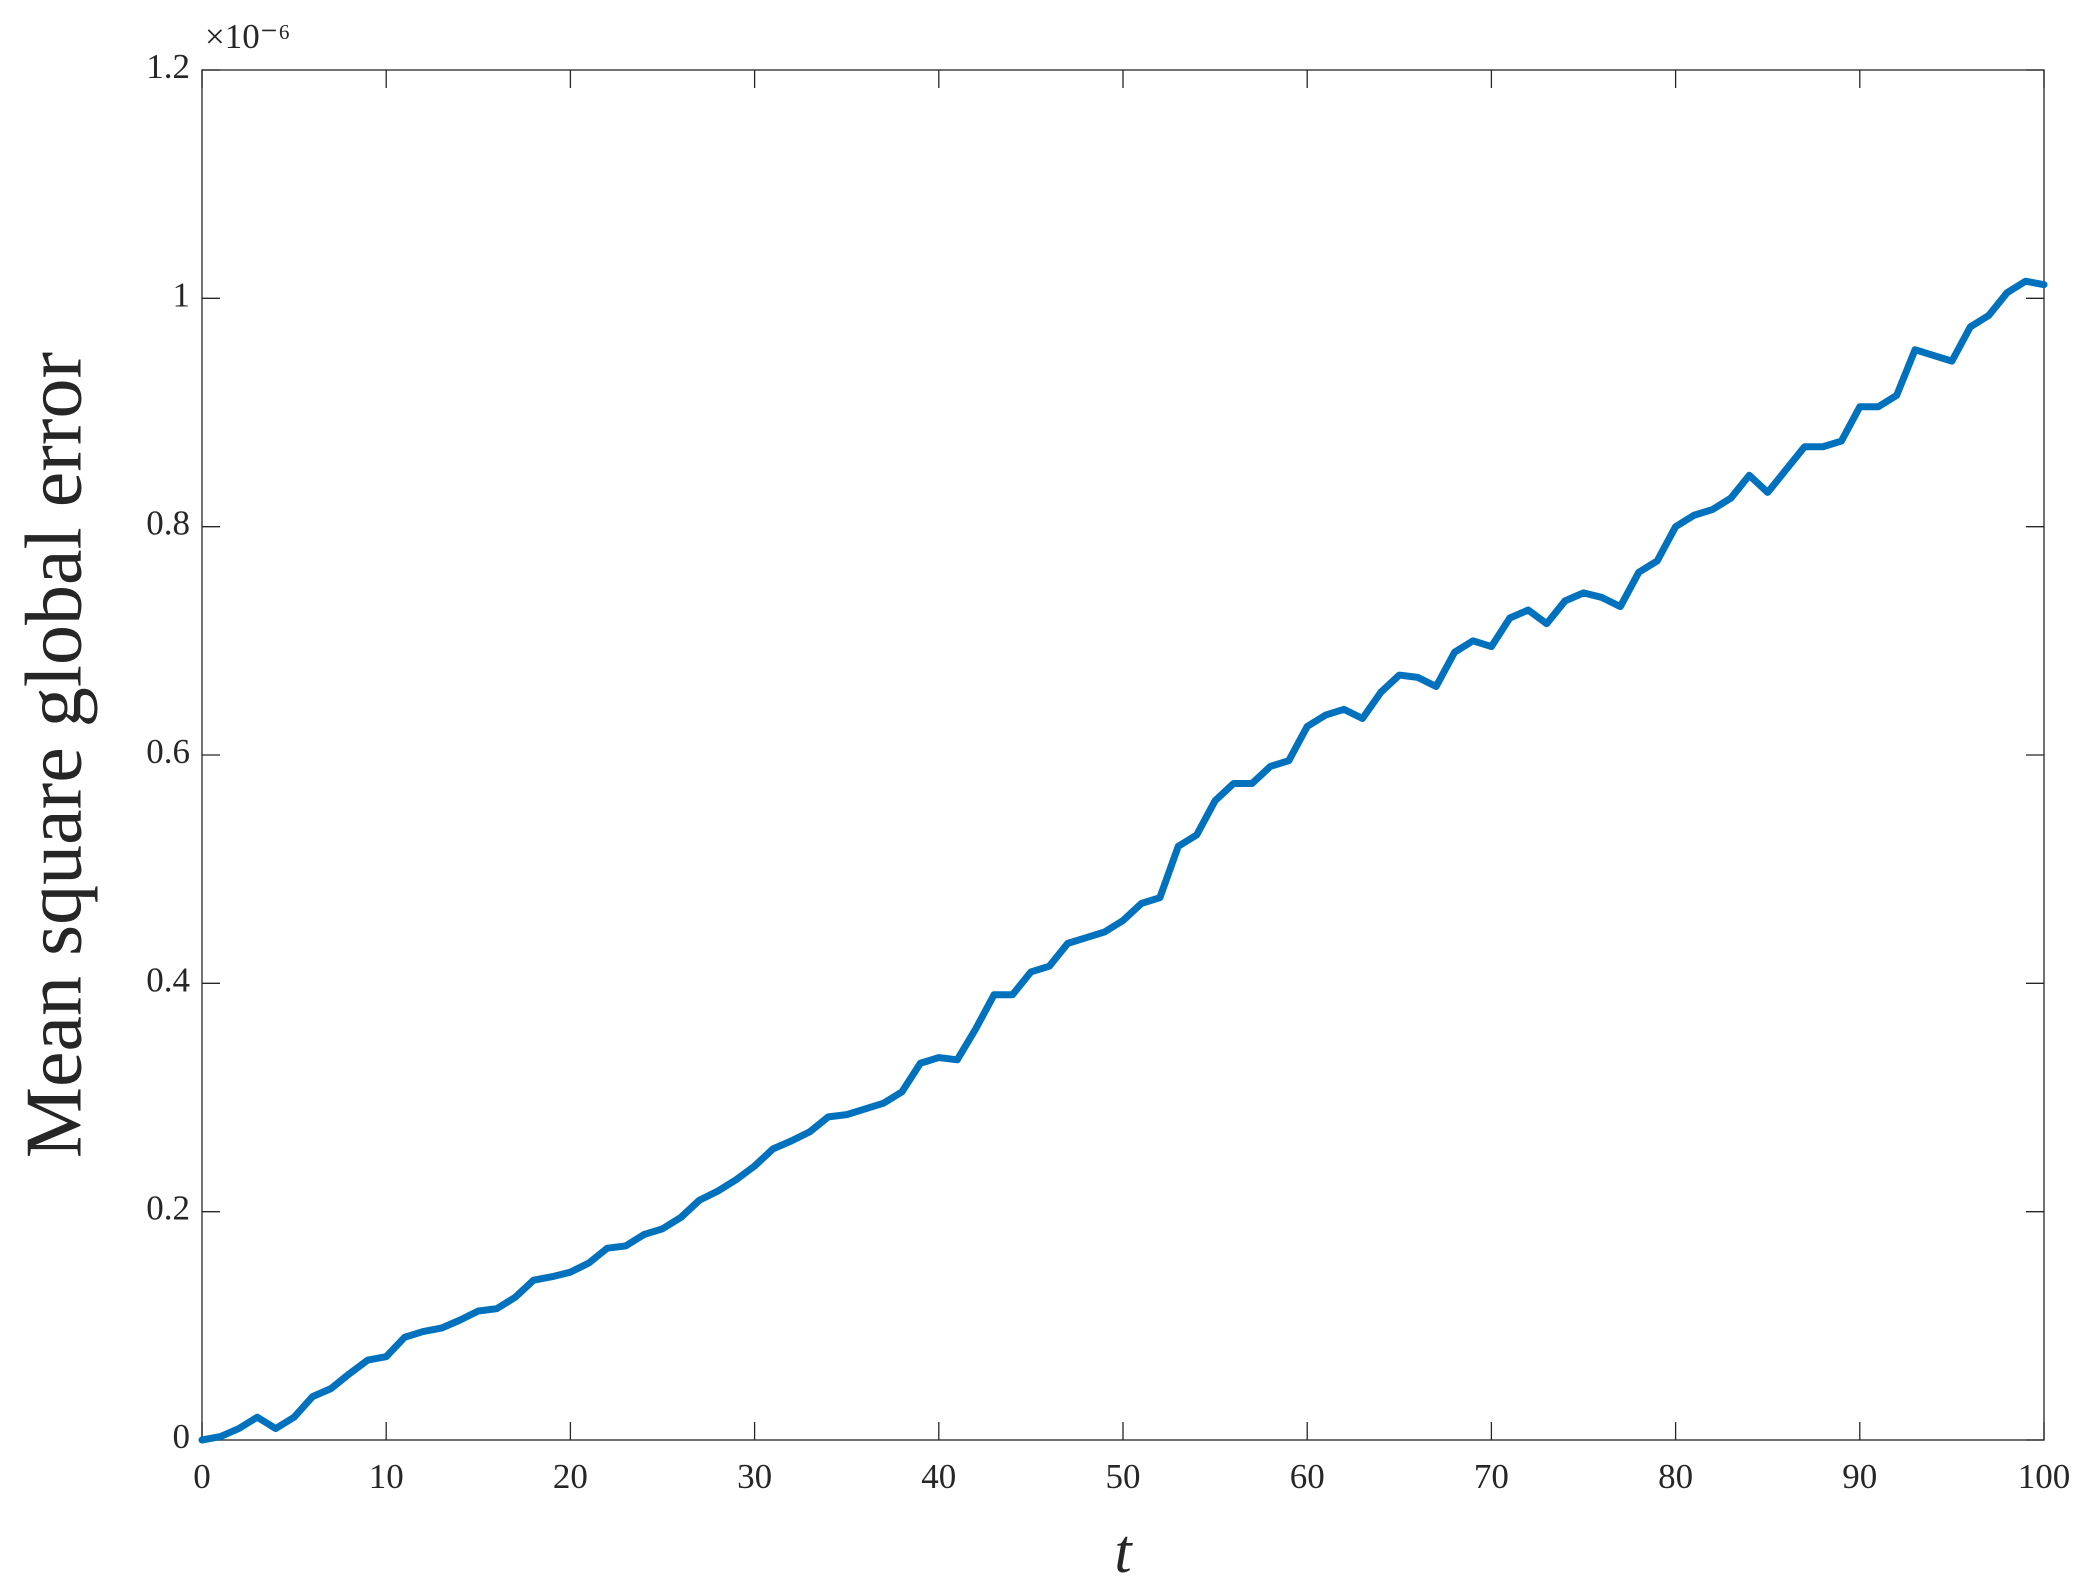  I want to click on x-tick-label: 20, so click(570, 1476).